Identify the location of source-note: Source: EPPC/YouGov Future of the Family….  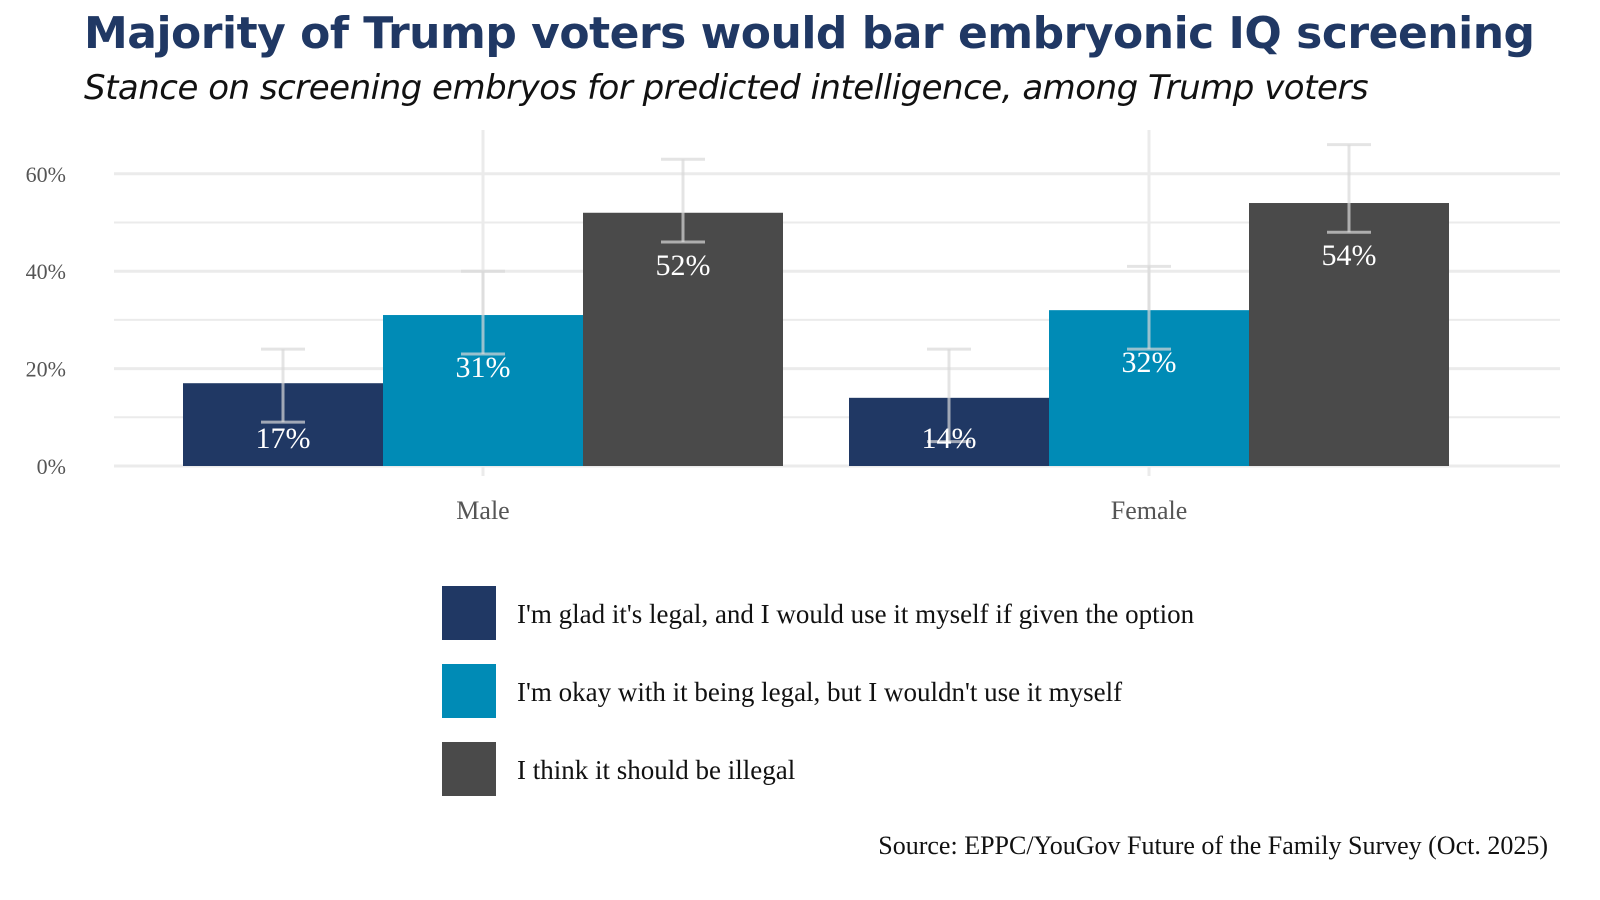
(1213, 845).